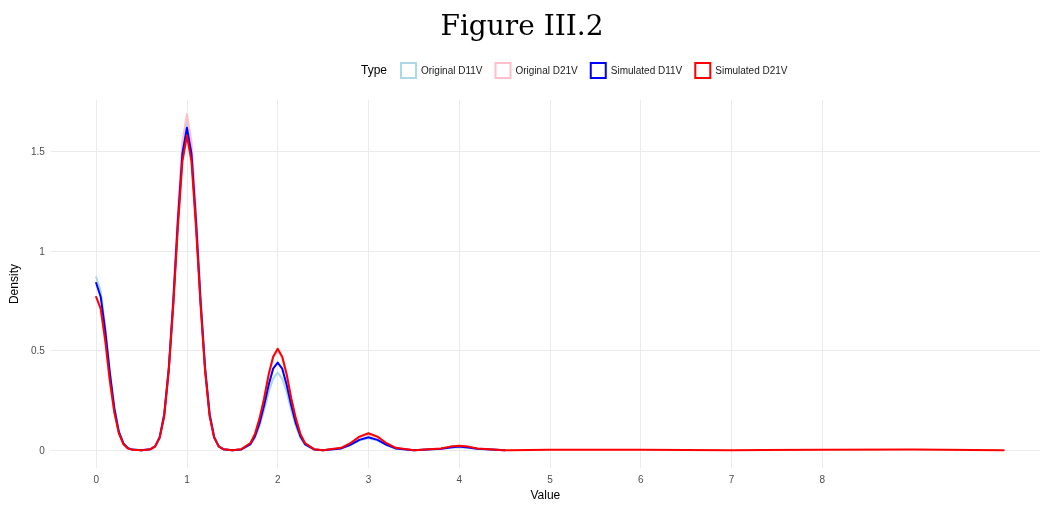  Describe the element at coordinates (277, 479) in the screenshot. I see `x-tick-label: 2` at that location.